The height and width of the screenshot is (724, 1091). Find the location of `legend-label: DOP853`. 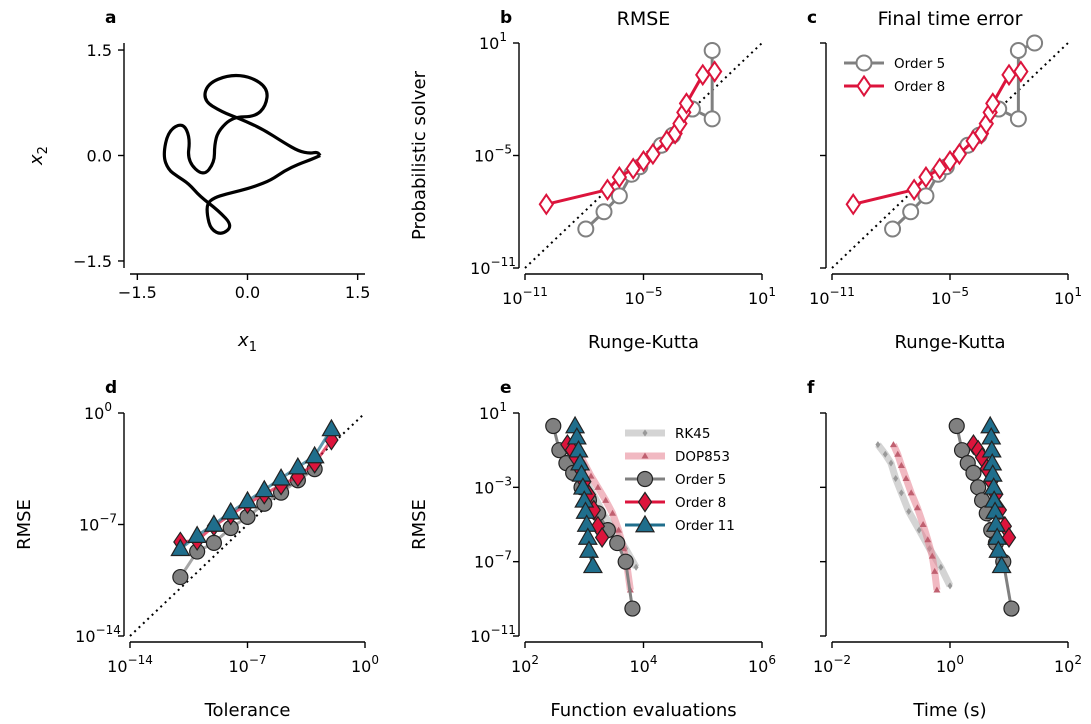

legend-label: DOP853 is located at coordinates (702, 457).